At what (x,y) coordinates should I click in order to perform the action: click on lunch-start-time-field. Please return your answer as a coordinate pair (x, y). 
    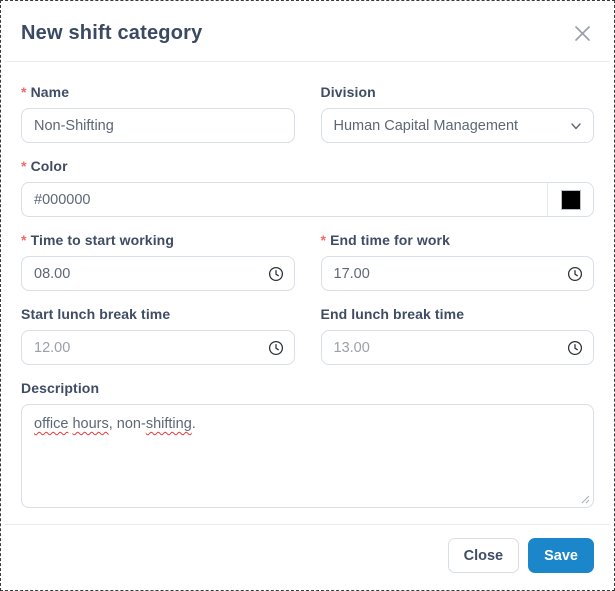
    Looking at the image, I should click on (158, 347).